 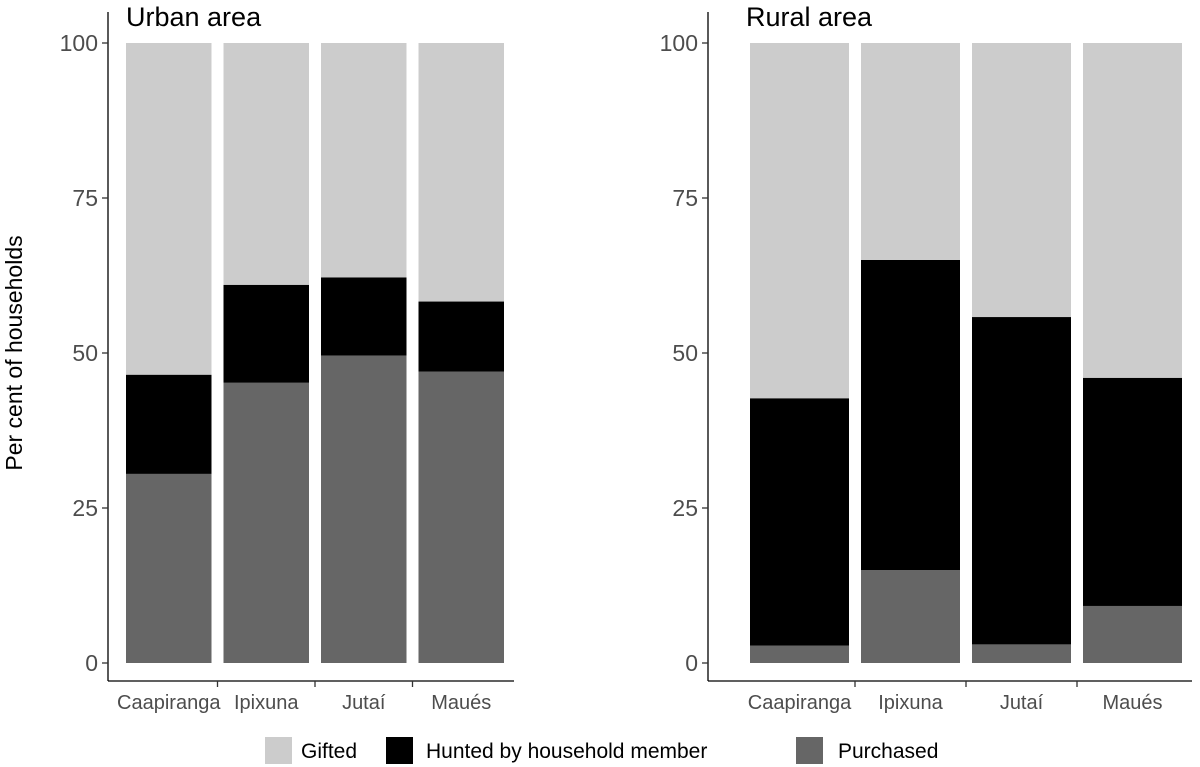 I want to click on legend-label-purchased: Purchased, so click(x=888, y=751).